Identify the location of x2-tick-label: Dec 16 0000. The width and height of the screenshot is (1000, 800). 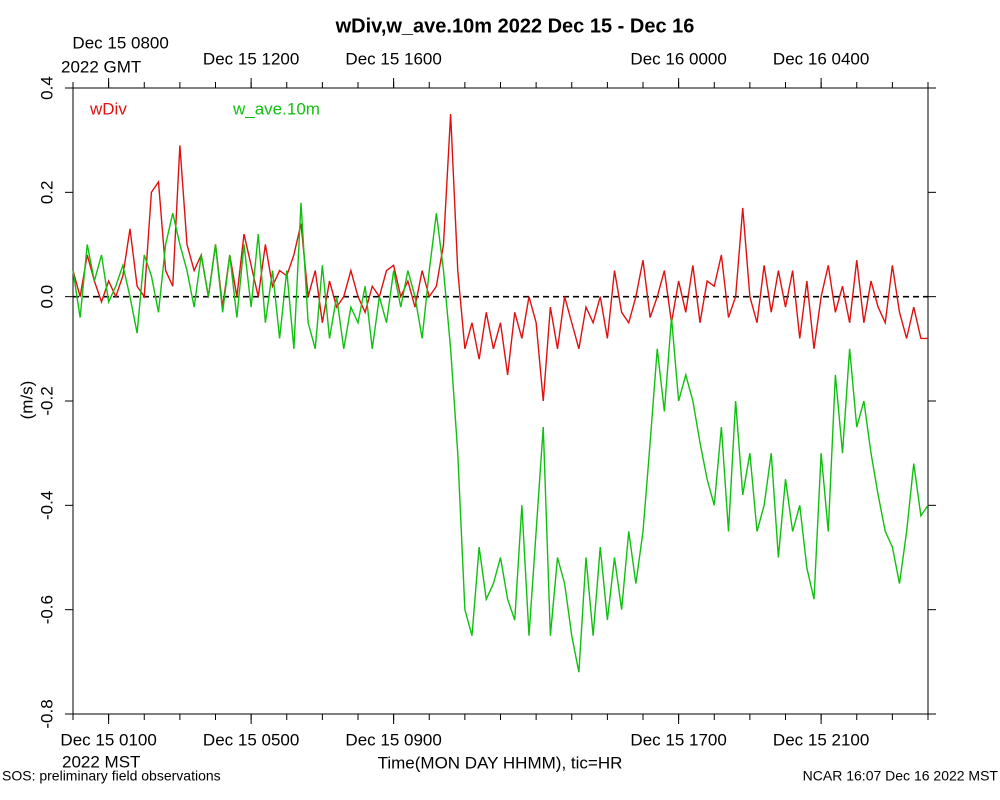
(678, 58).